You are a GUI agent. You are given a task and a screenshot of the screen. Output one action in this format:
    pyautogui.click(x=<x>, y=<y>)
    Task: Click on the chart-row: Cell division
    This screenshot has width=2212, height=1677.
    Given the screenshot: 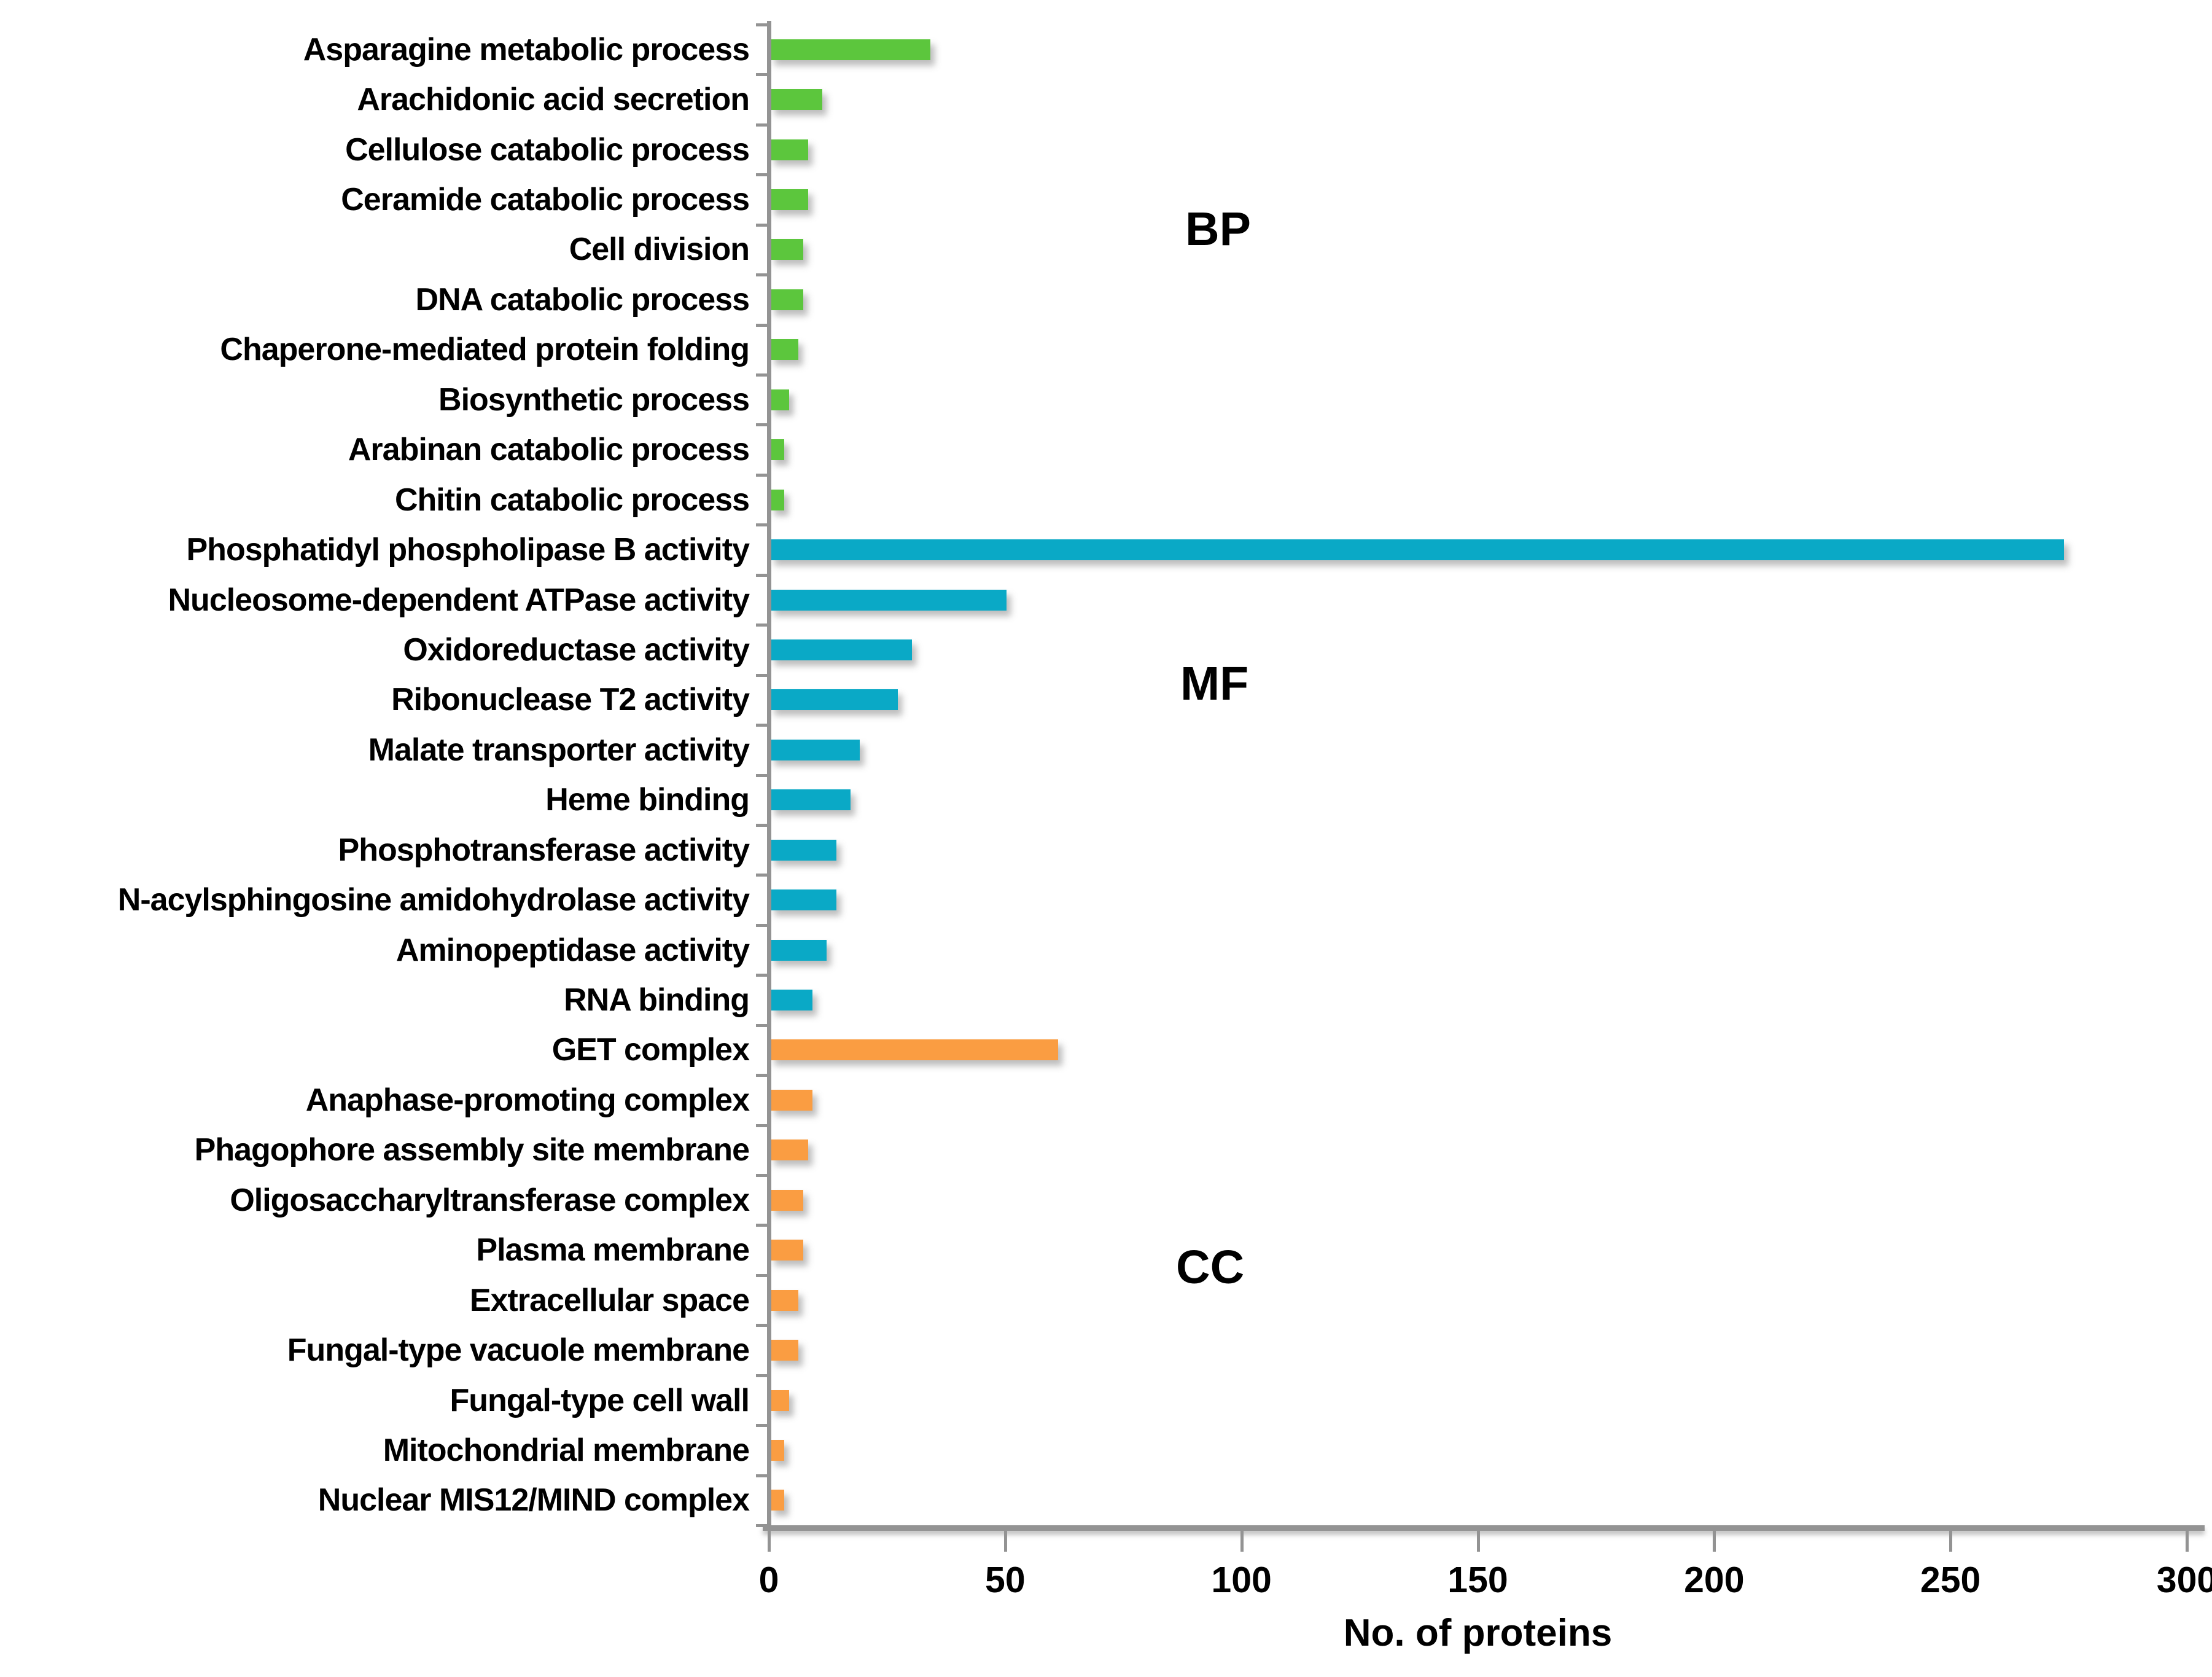 What is the action you would take?
    pyautogui.click(x=1093, y=250)
    